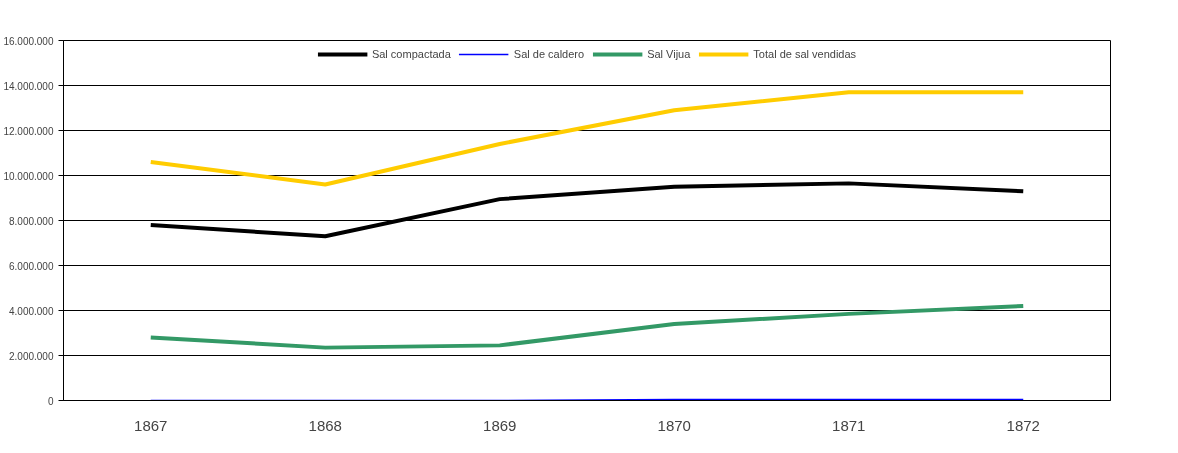 The width and height of the screenshot is (1178, 453). What do you see at coordinates (805, 54) in the screenshot?
I see `legend-label: Total de sal vendidas` at bounding box center [805, 54].